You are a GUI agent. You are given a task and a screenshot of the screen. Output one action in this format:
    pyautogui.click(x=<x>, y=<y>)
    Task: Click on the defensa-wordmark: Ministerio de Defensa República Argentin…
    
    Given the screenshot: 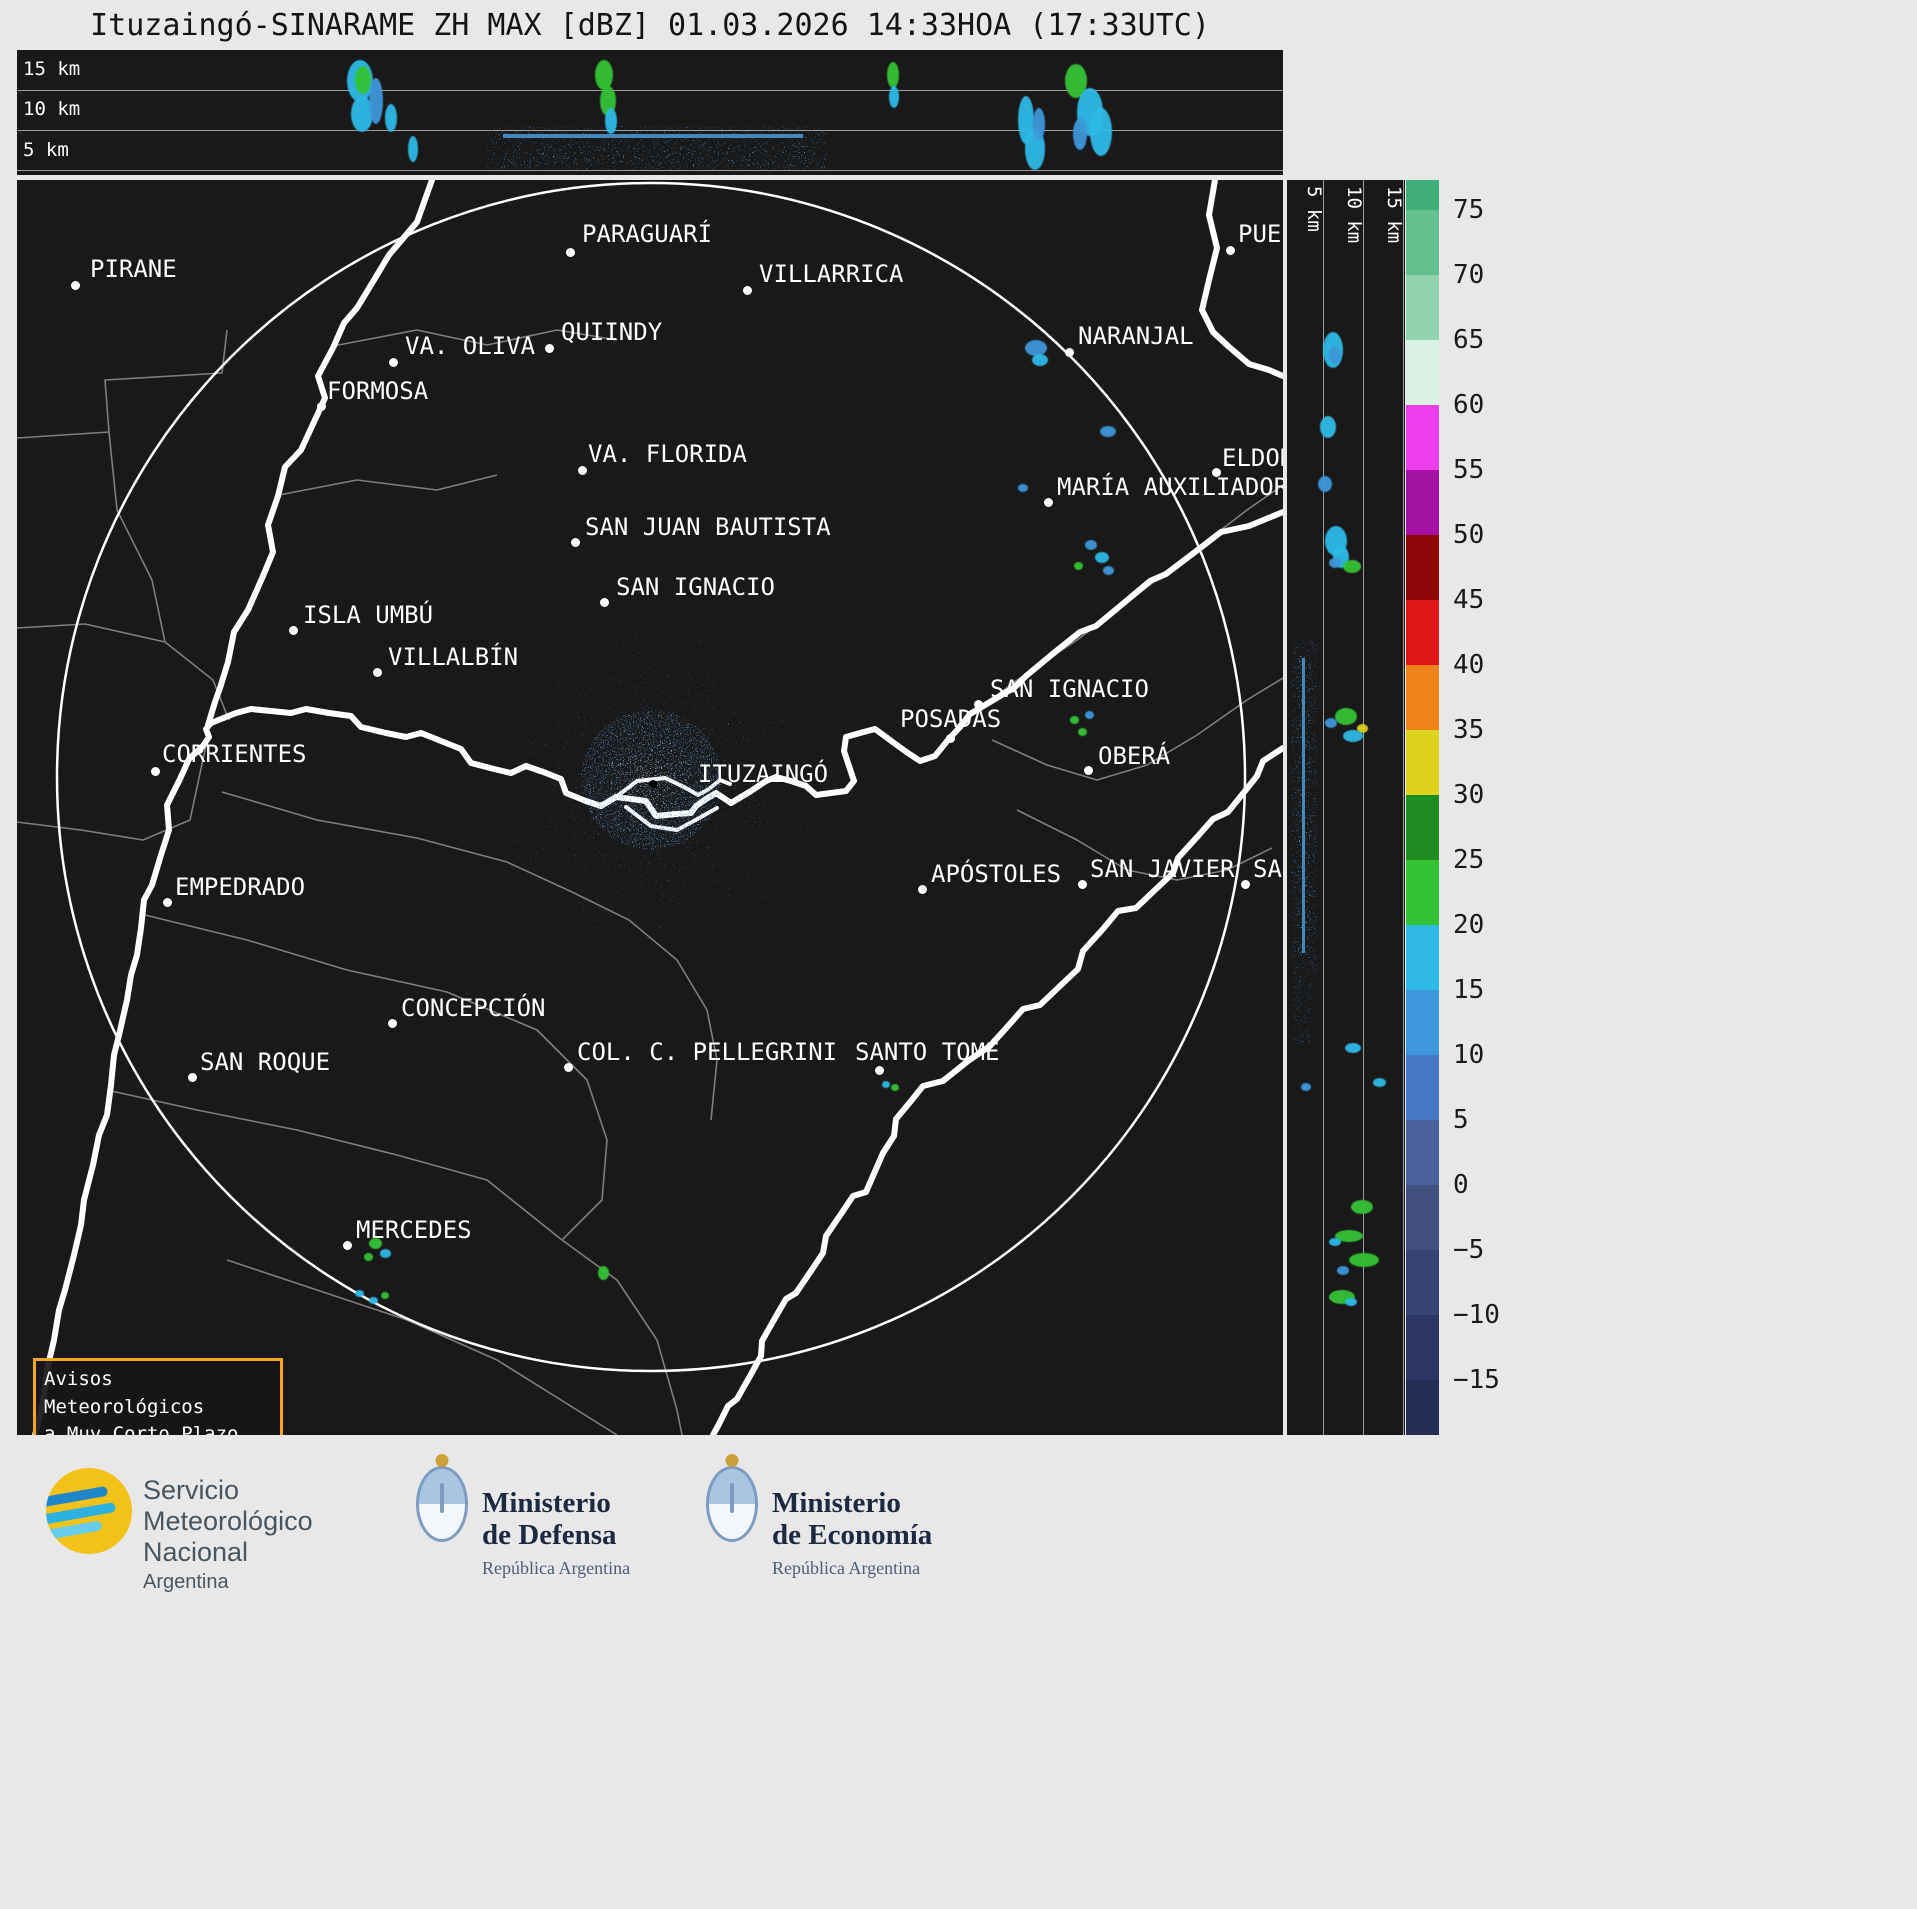 What is the action you would take?
    pyautogui.click(x=556, y=1533)
    